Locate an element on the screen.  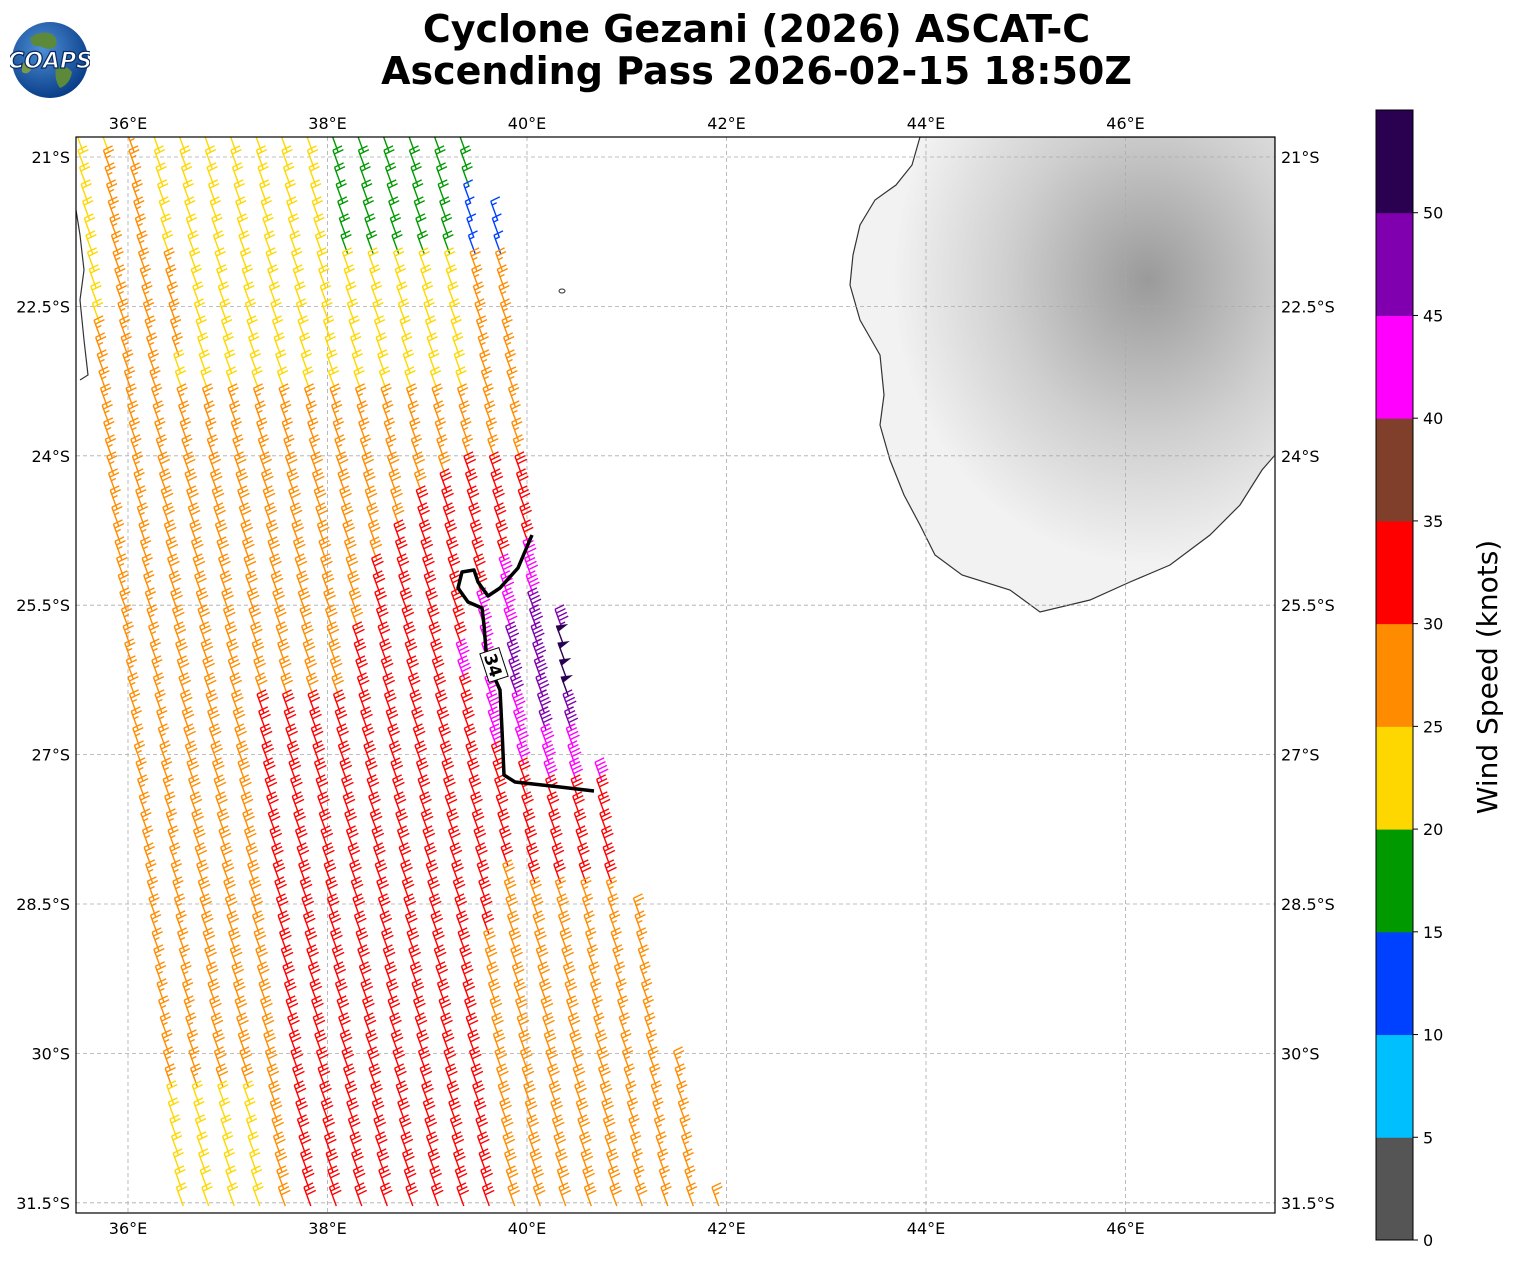
lat-tick-right: 22.5°S is located at coordinates (1308, 306).